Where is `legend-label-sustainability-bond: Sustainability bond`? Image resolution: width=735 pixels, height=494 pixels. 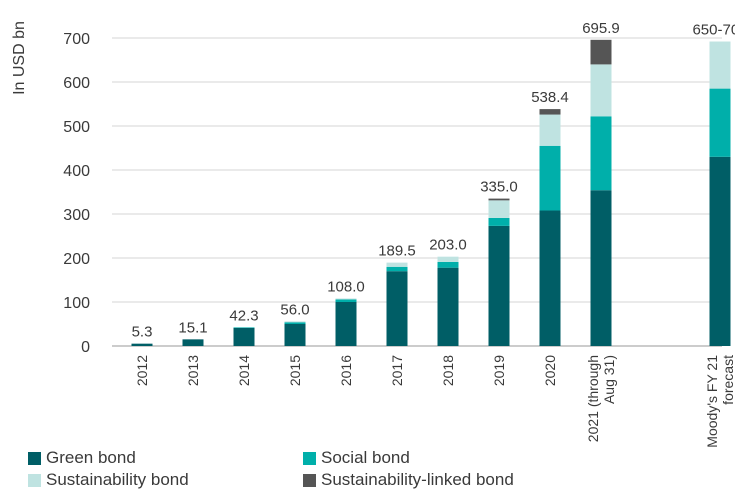
legend-label-sustainability-bond: Sustainability bond is located at coordinates (117, 479).